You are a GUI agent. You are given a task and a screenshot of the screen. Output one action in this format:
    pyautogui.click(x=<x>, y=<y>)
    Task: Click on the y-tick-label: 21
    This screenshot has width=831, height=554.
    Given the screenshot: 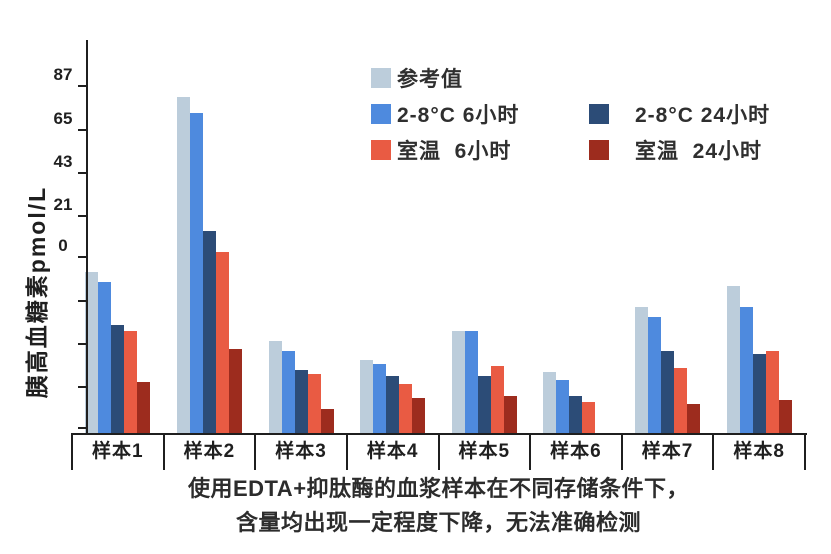 What is the action you would take?
    pyautogui.click(x=63, y=205)
    